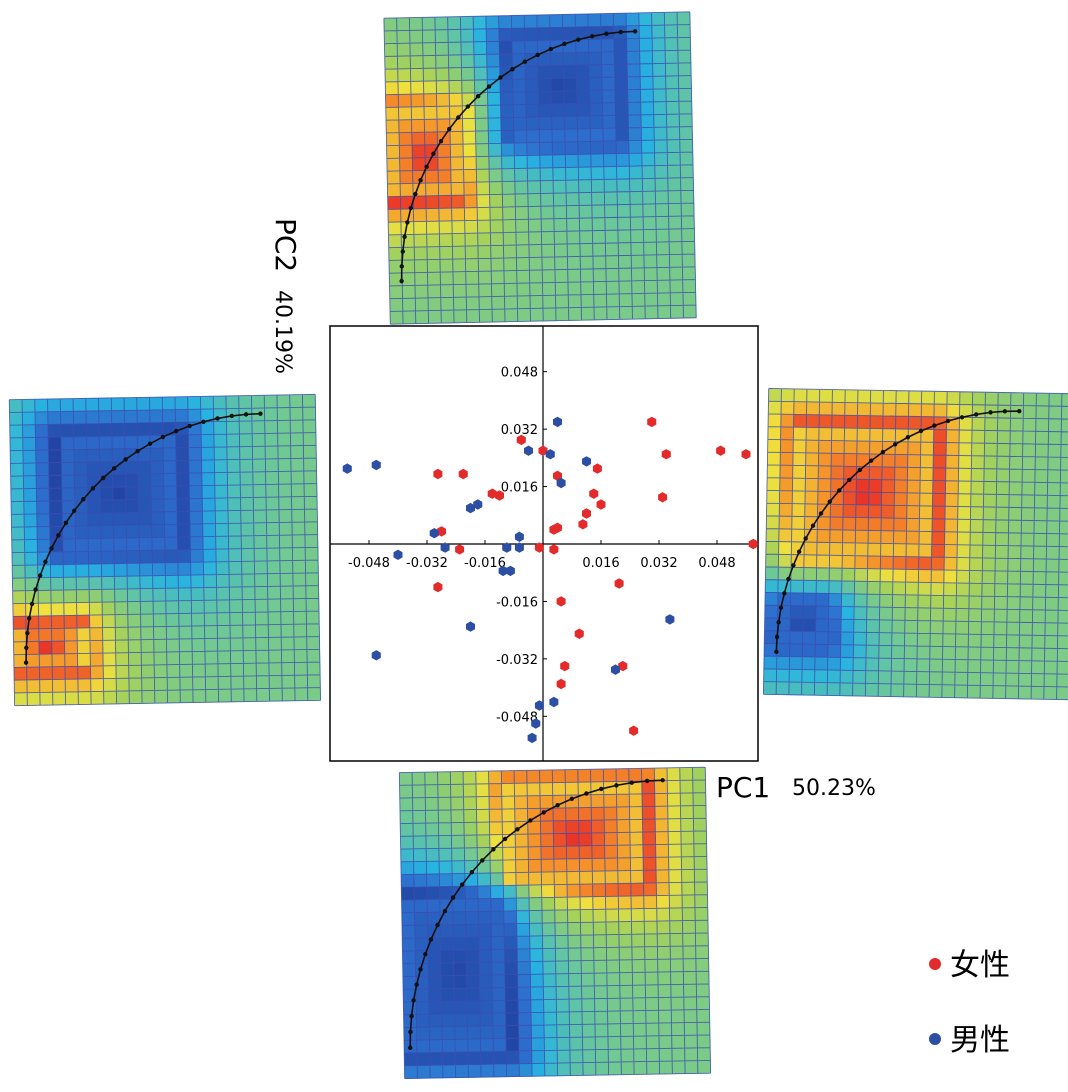 The width and height of the screenshot is (1068, 1092). What do you see at coordinates (470, 626) in the screenshot?
I see `male-point` at bounding box center [470, 626].